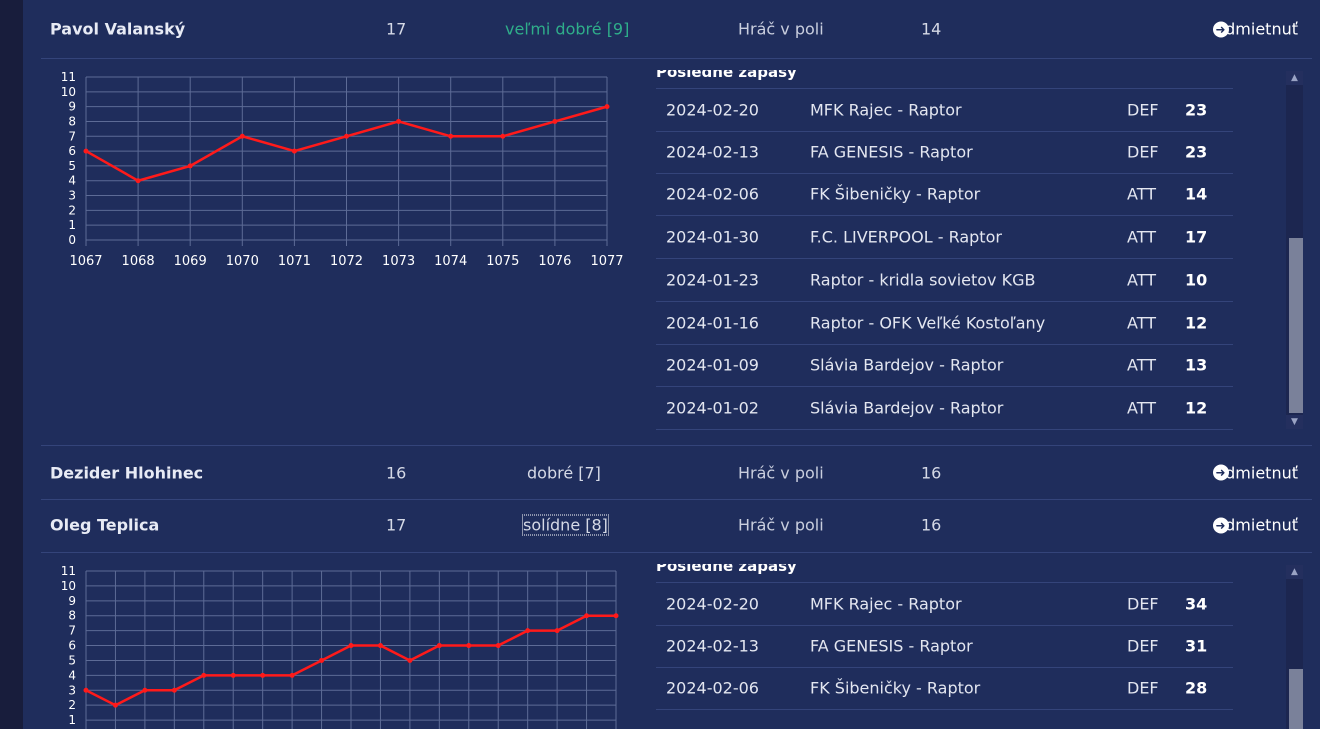 The image size is (1320, 729). Describe the element at coordinates (1196, 322) in the screenshot. I see `match-score: 12` at that location.